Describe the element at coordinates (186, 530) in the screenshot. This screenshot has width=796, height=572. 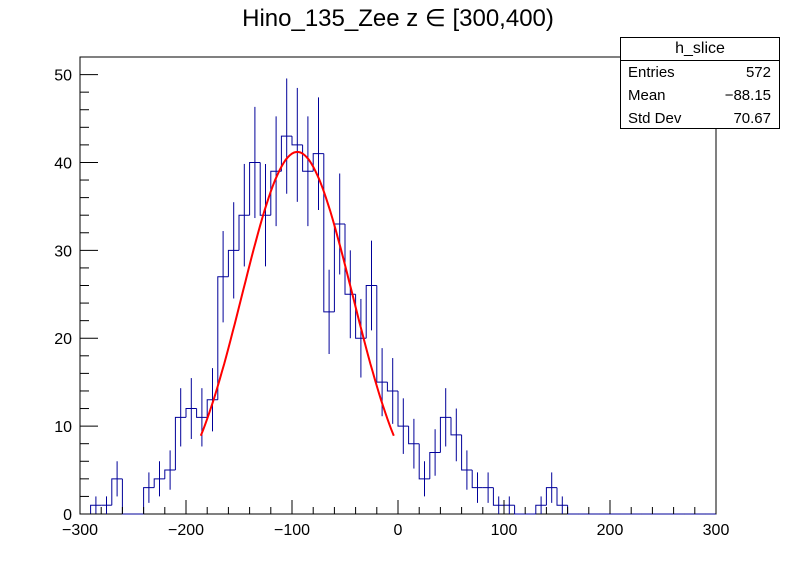
I see `x-tick-label: −200` at that location.